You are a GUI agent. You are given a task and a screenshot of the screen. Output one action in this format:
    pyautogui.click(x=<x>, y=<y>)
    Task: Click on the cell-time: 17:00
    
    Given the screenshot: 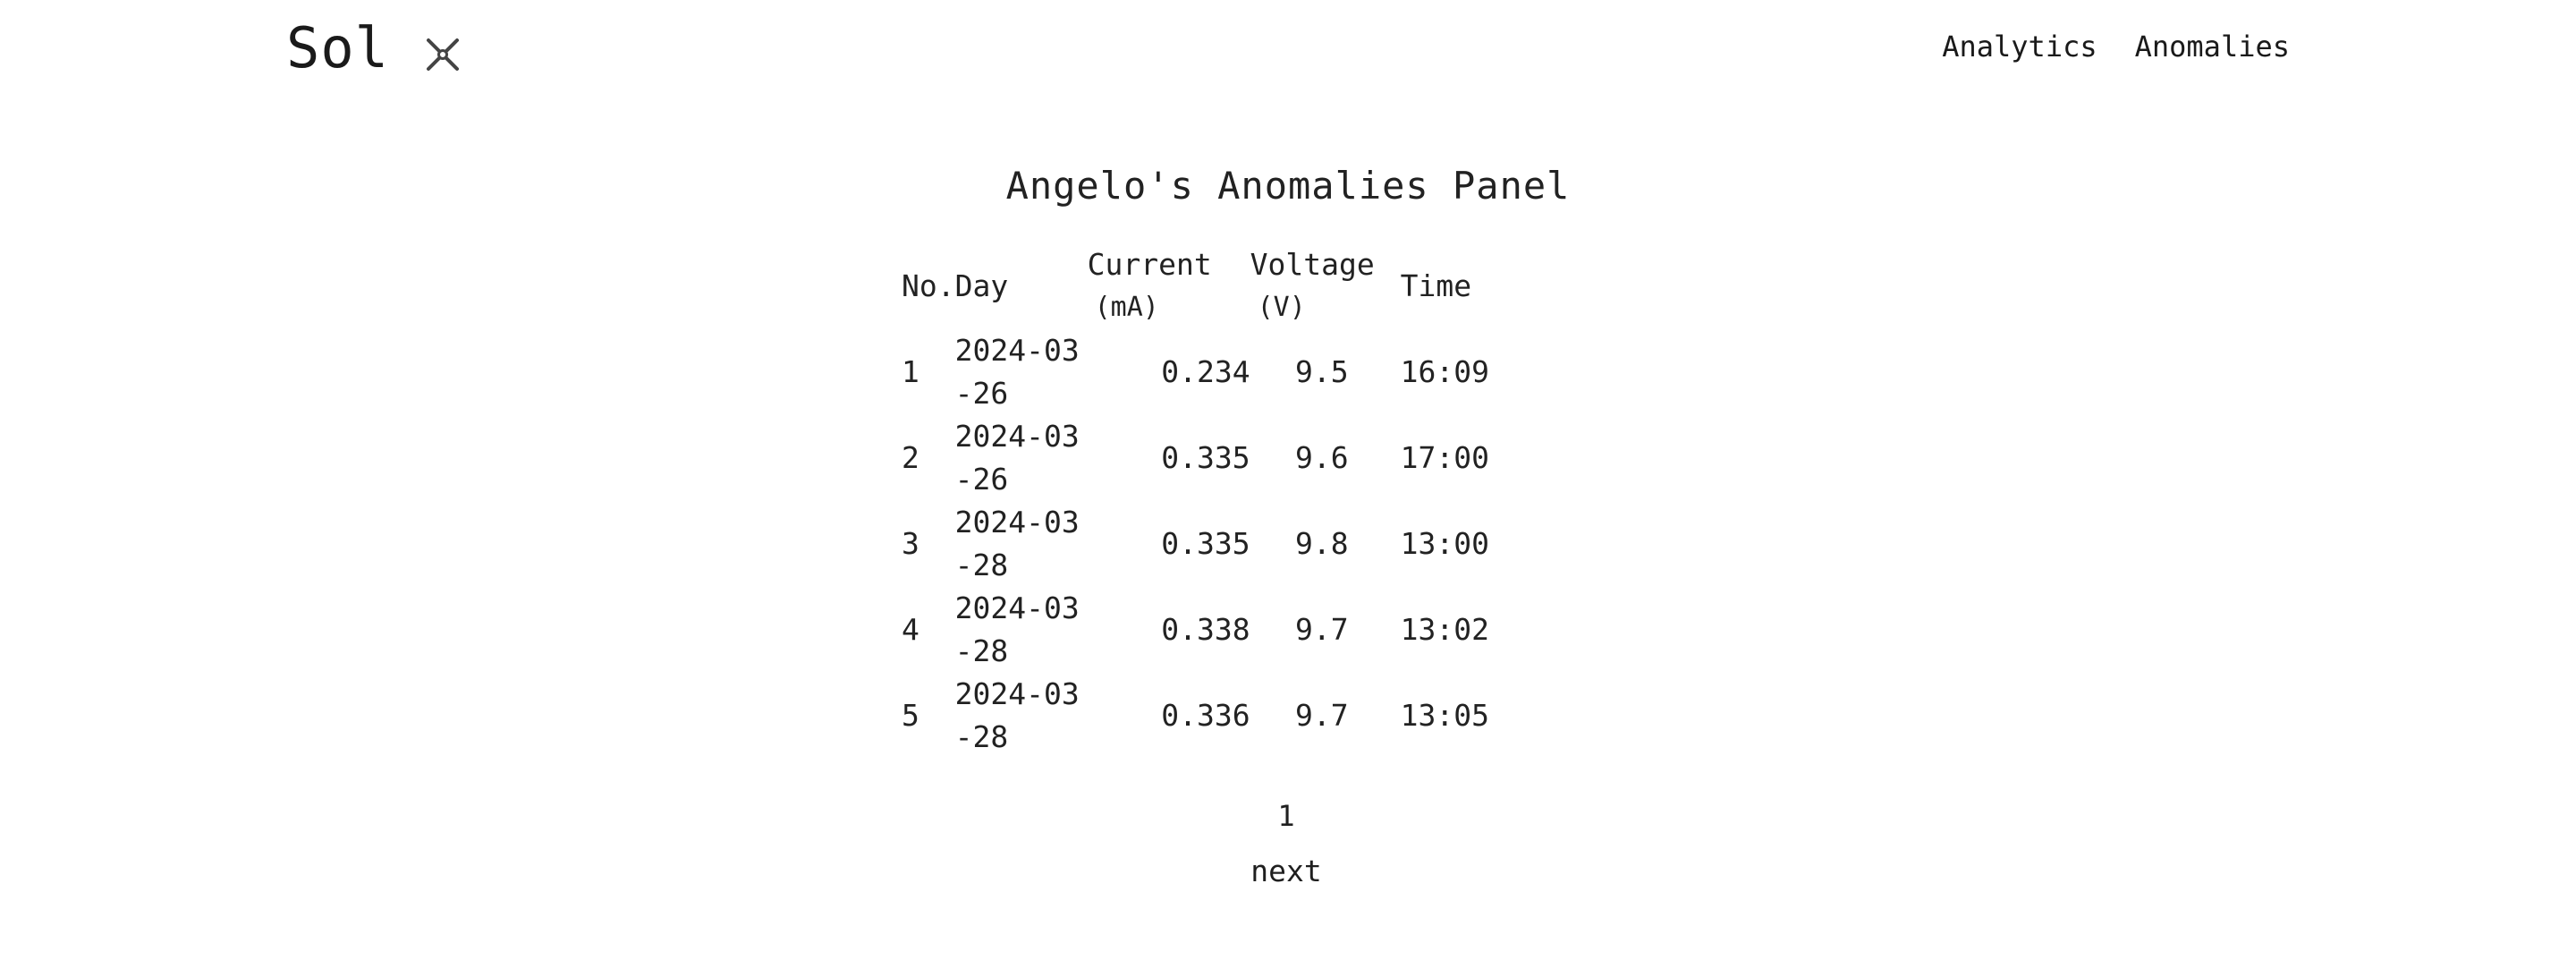 What is the action you would take?
    pyautogui.click(x=1444, y=457)
    